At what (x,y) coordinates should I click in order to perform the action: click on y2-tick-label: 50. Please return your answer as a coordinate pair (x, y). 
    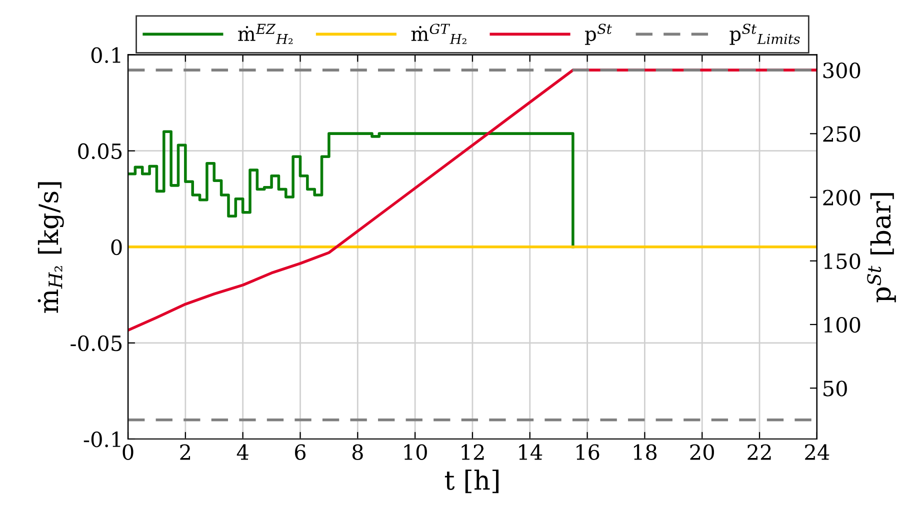
    Looking at the image, I should click on (835, 388).